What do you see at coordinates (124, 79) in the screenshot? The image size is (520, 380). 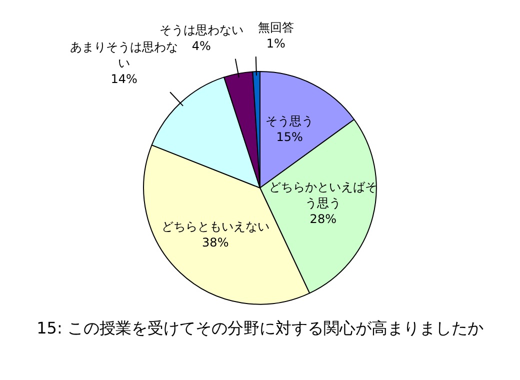 I see `data-label: 14%` at bounding box center [124, 79].